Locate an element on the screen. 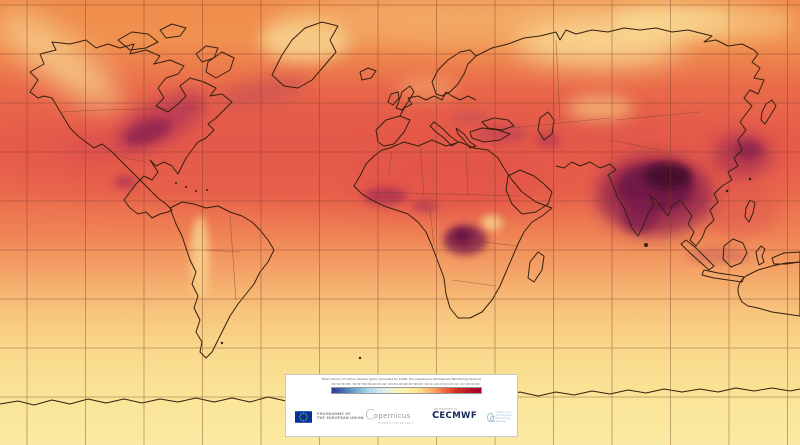  colorbar-tick: 402 is located at coordinates (385, 384).